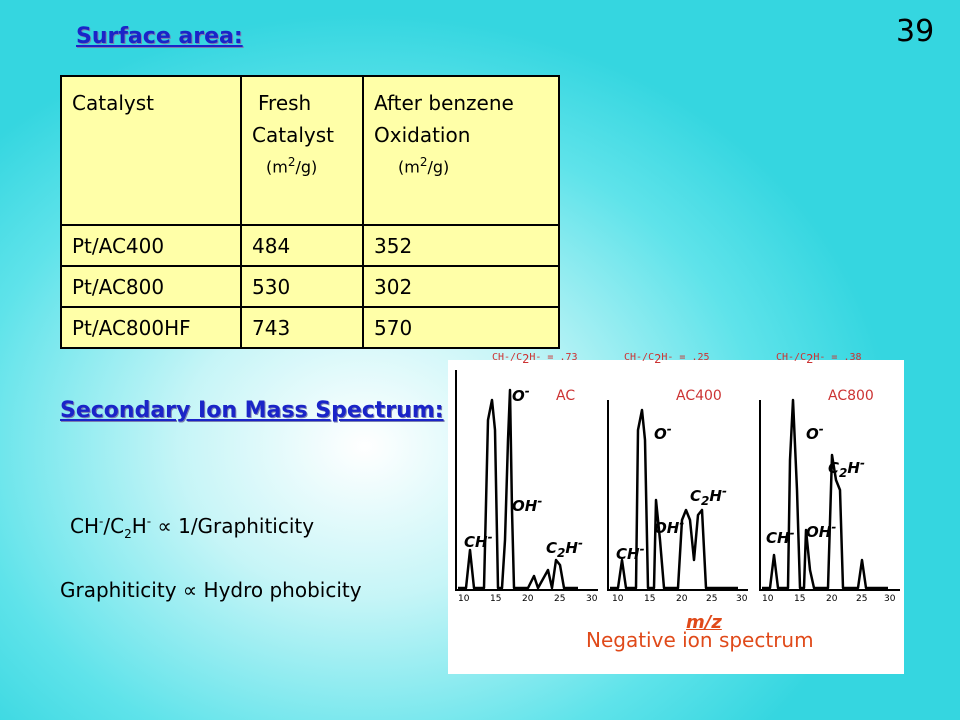 Image resolution: width=960 pixels, height=720 pixels. I want to click on cell-after: 352, so click(461, 245).